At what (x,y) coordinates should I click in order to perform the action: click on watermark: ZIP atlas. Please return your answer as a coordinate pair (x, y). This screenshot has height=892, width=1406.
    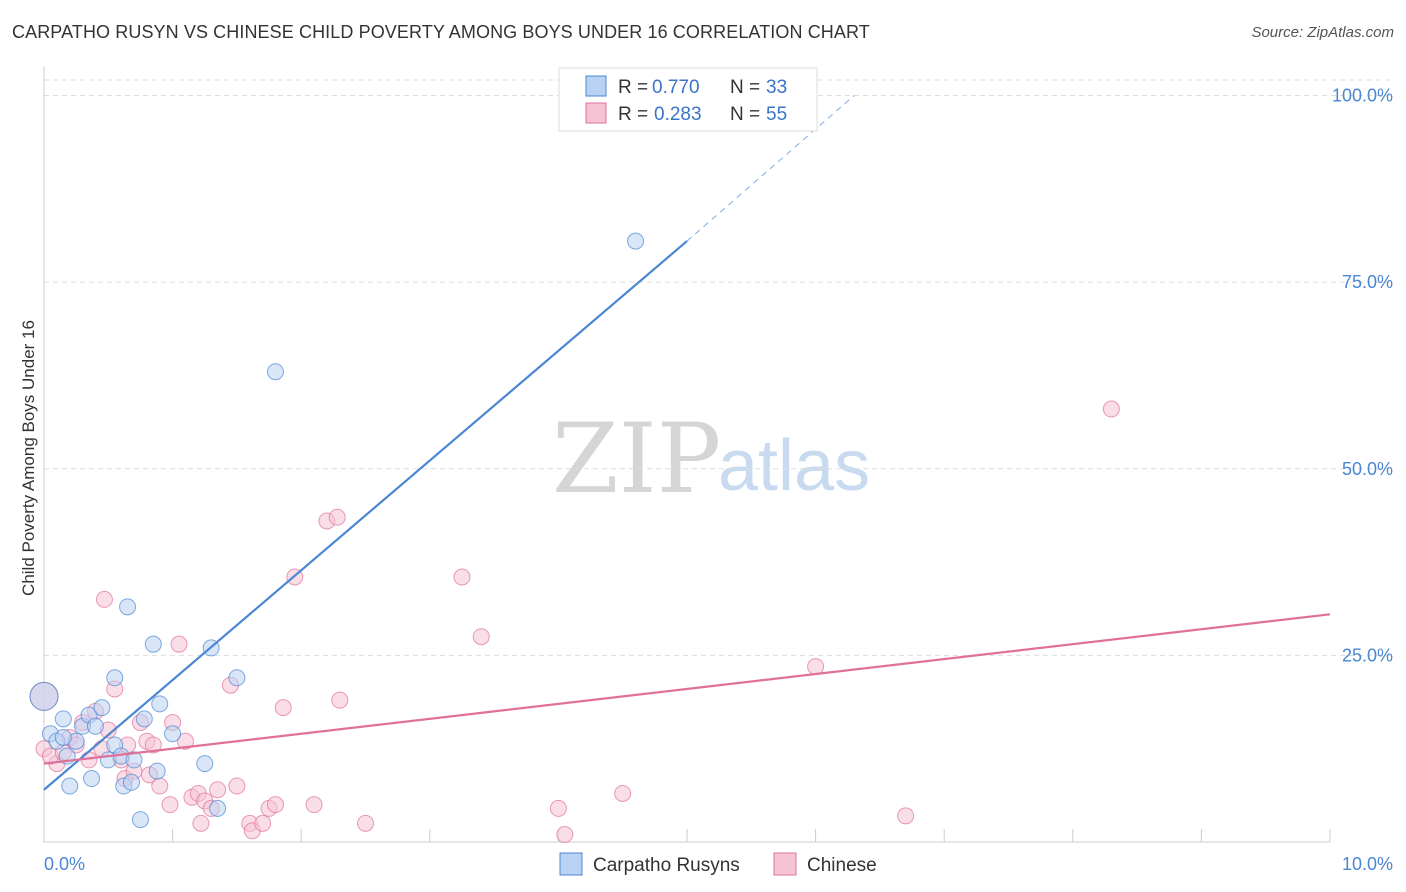
    Looking at the image, I should click on (711, 459).